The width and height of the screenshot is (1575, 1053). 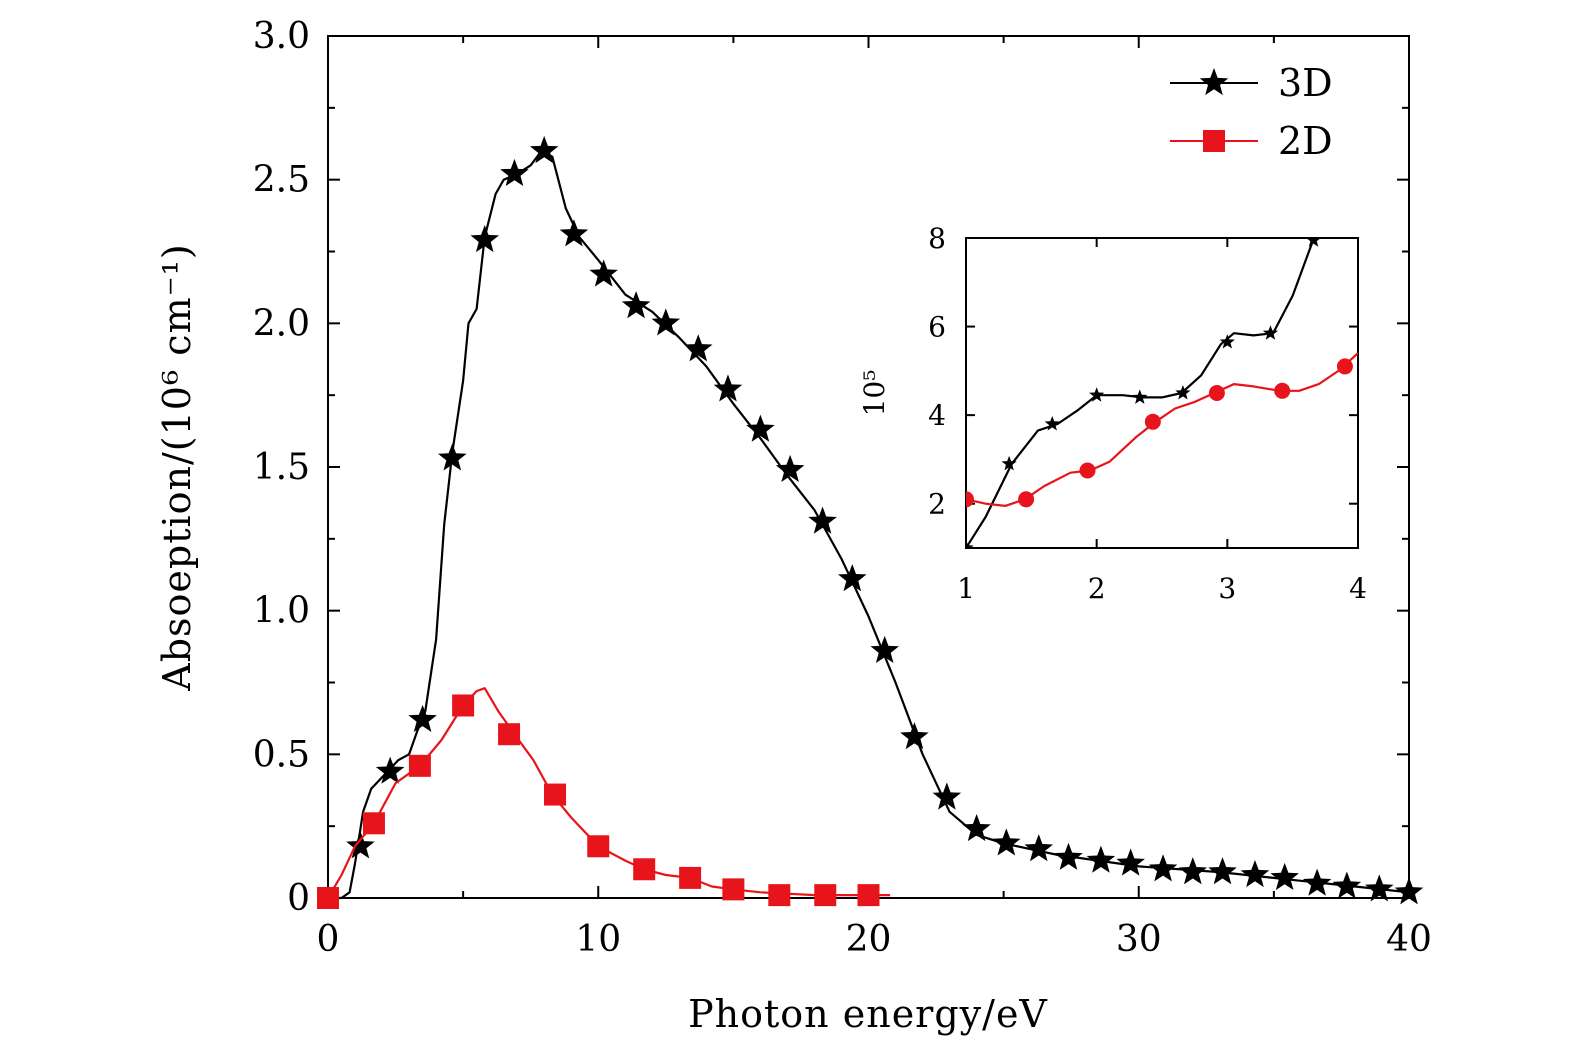 What do you see at coordinates (281, 467) in the screenshot?
I see `y-tick-label: 1.5` at bounding box center [281, 467].